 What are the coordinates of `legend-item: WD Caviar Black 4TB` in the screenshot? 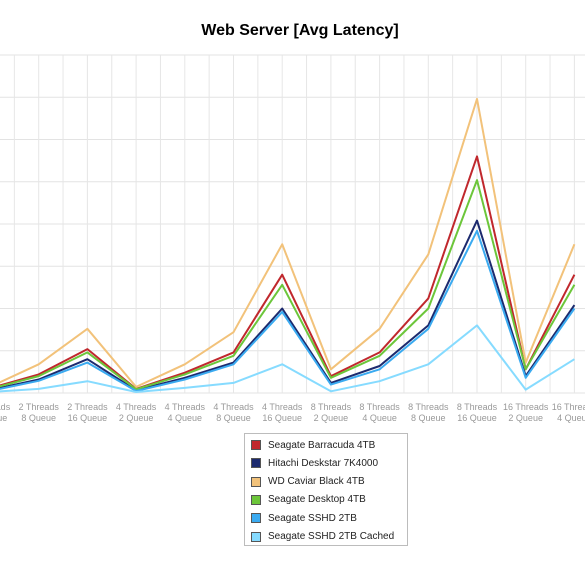 It's located at (308, 482).